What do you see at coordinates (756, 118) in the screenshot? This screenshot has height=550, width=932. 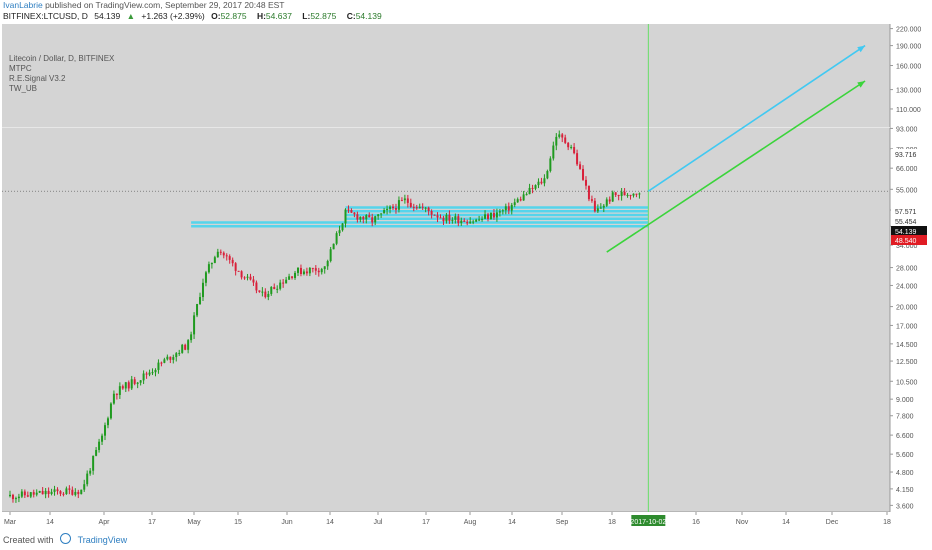 I see `projection-line` at bounding box center [756, 118].